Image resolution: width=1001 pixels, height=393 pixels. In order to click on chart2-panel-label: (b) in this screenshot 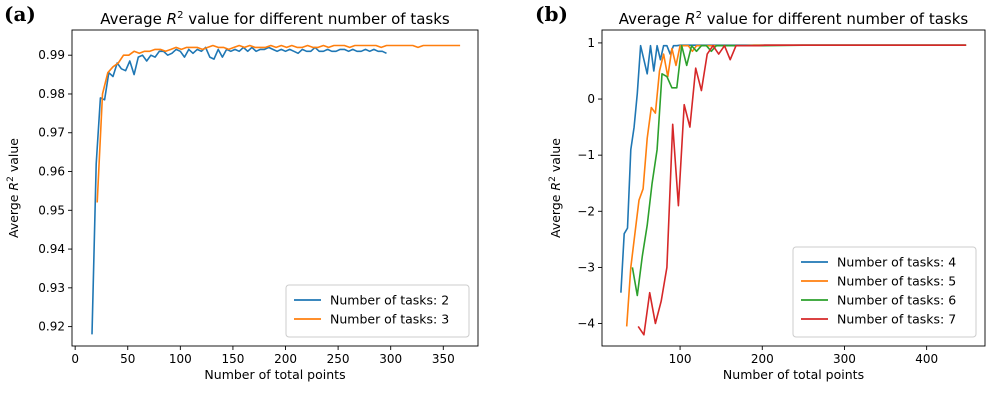, I will do `click(551, 14)`.